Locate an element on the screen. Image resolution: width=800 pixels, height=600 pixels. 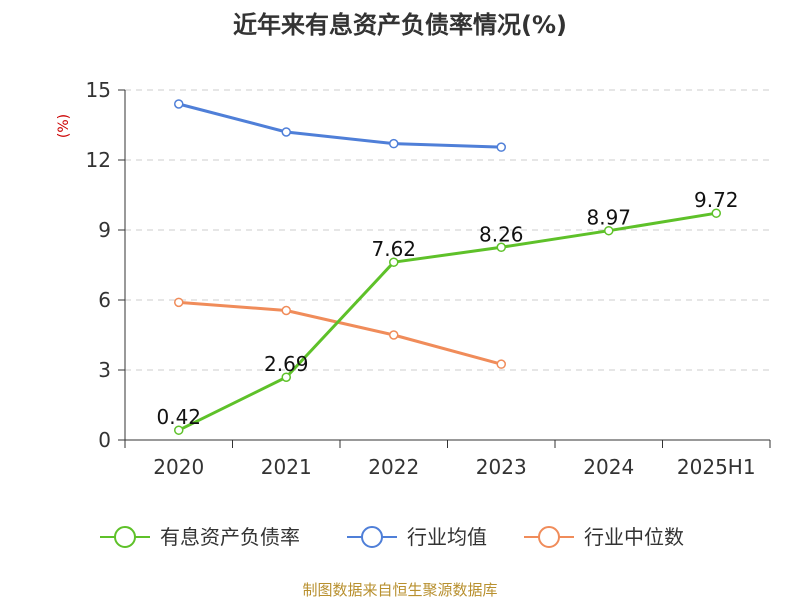
legend-item-2: 行业中位数 is located at coordinates (604, 537).